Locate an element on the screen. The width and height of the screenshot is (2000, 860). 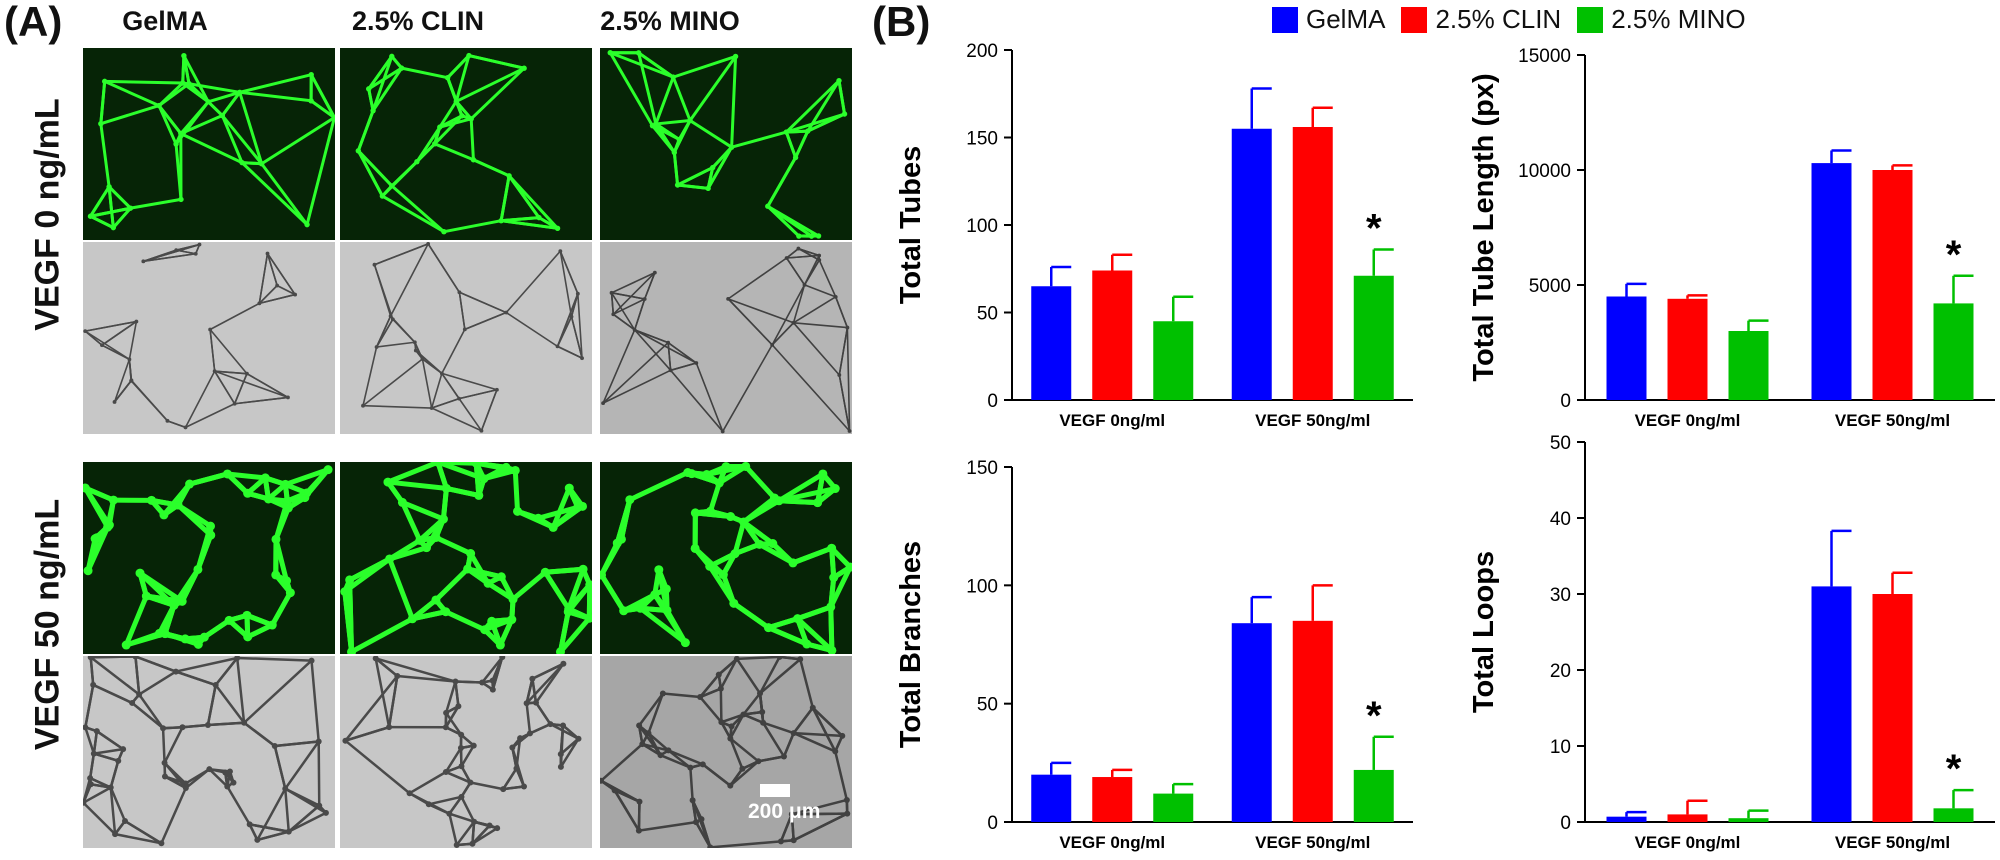
y-tick-label: 200 is located at coordinates (982, 51).